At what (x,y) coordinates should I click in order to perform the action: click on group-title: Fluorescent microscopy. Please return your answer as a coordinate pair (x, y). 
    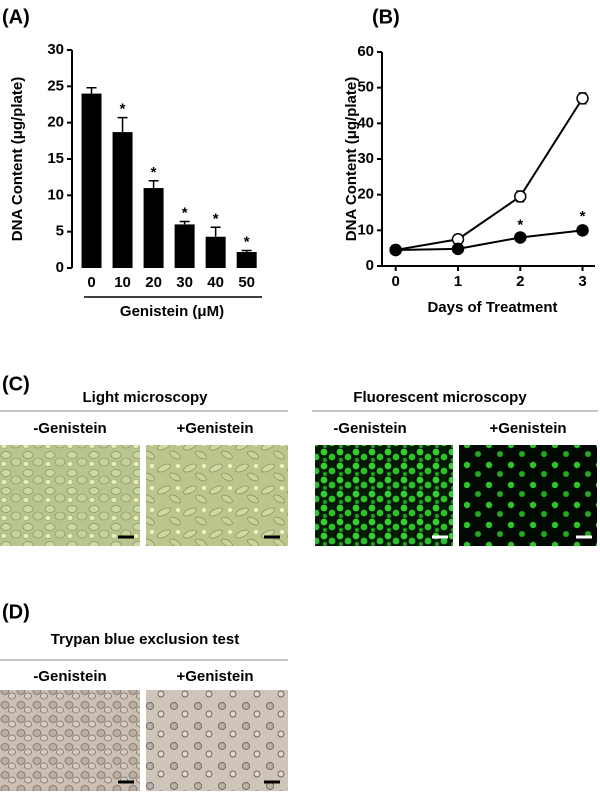
    Looking at the image, I should click on (440, 397).